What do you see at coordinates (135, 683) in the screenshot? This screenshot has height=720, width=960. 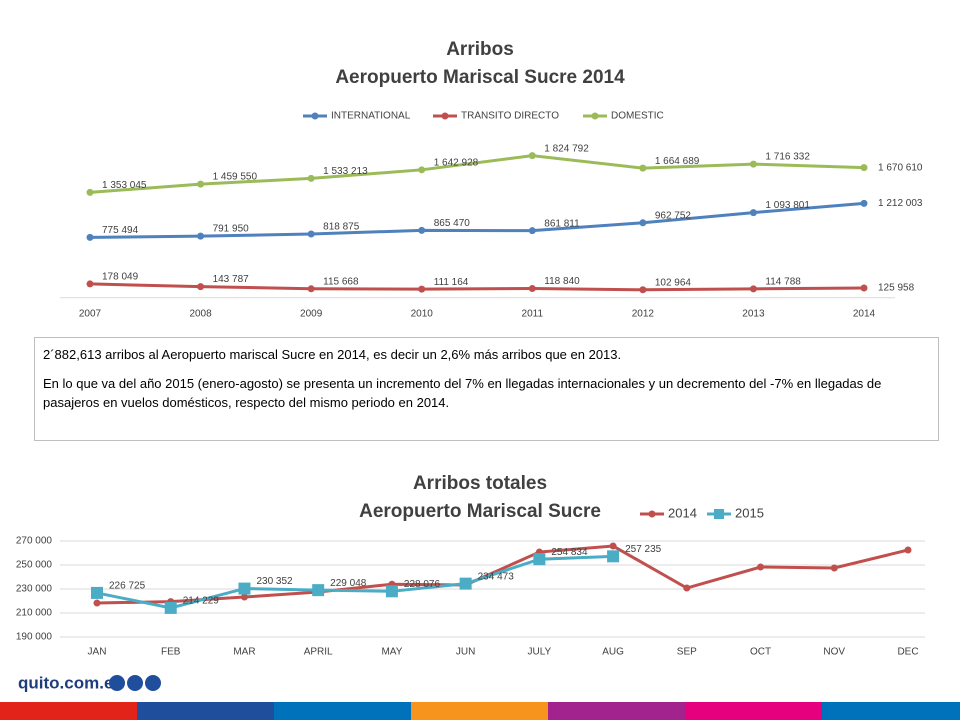 I see `social-icons` at bounding box center [135, 683].